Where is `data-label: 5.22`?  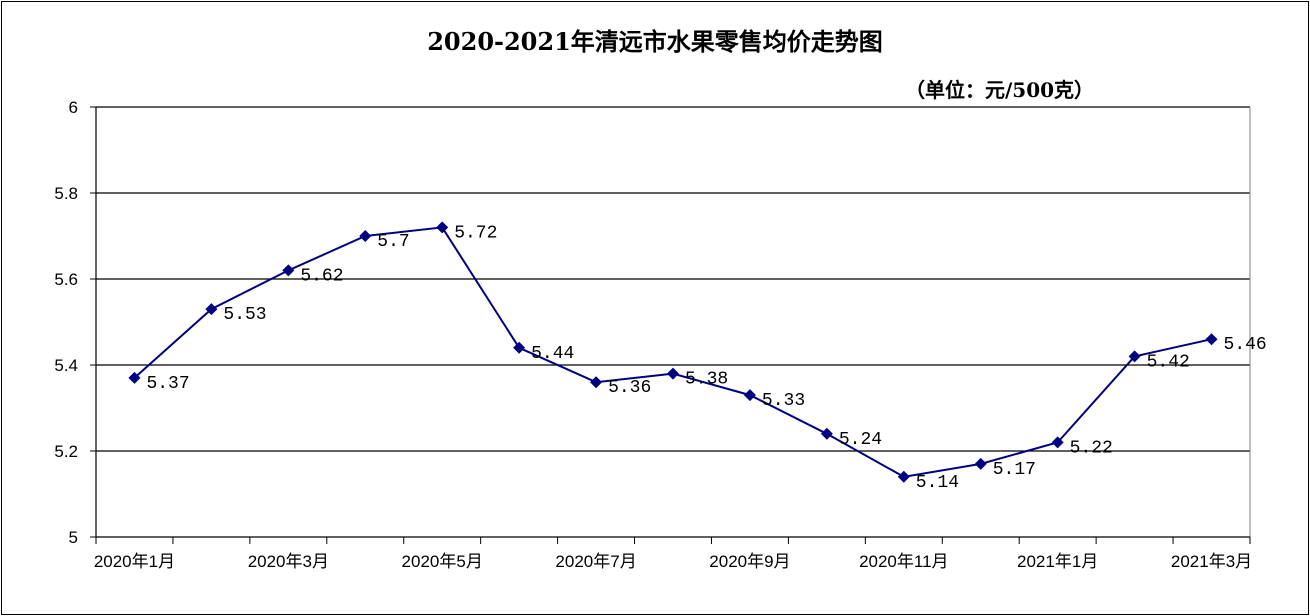
data-label: 5.22 is located at coordinates (1091, 448).